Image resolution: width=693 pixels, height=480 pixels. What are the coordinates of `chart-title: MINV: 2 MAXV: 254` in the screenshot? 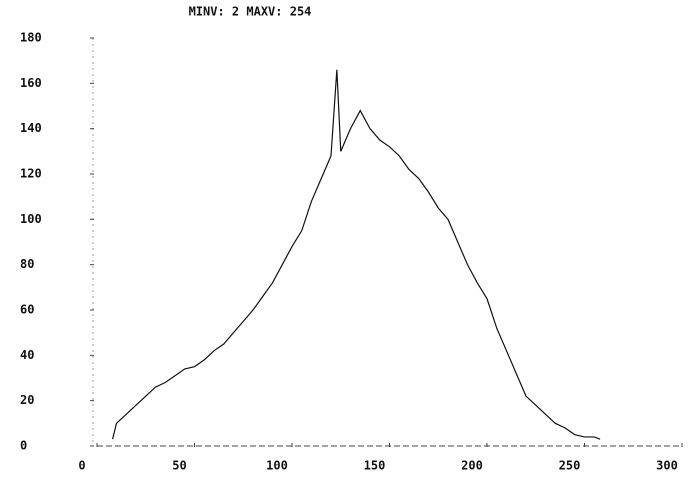 It's located at (250, 12).